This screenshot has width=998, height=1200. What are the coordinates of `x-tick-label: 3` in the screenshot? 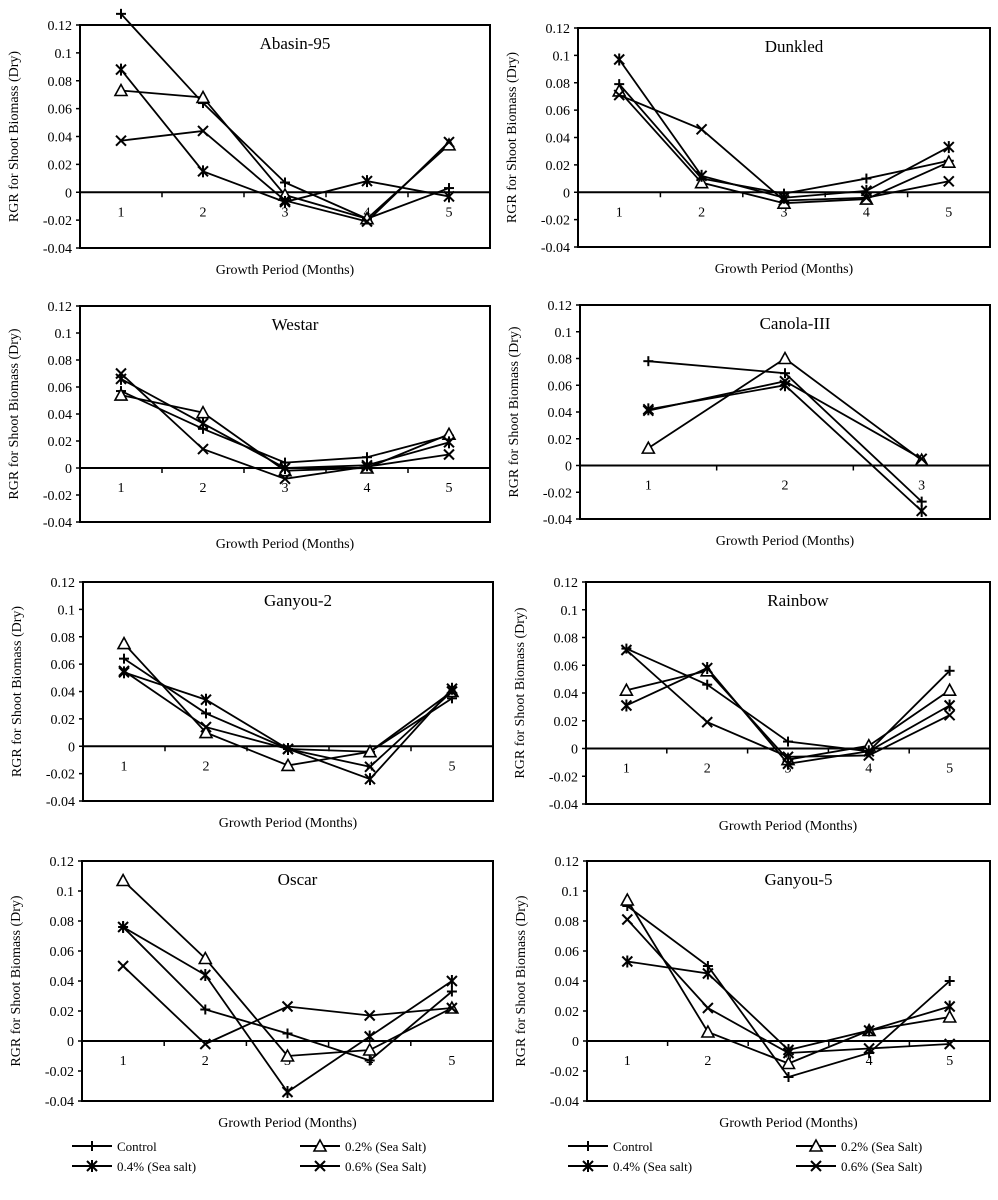 It's located at (921, 486).